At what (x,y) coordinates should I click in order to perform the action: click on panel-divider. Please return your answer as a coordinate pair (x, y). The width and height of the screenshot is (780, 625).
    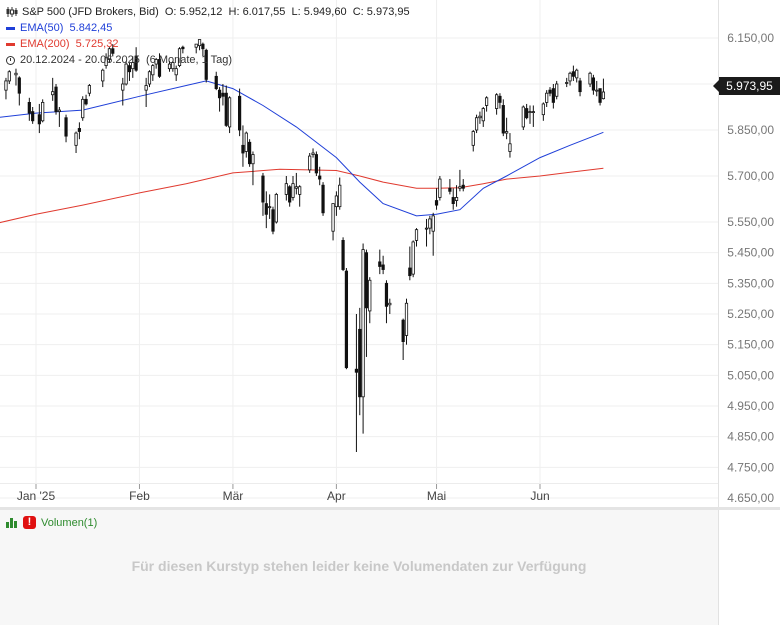
    Looking at the image, I should click on (390, 508).